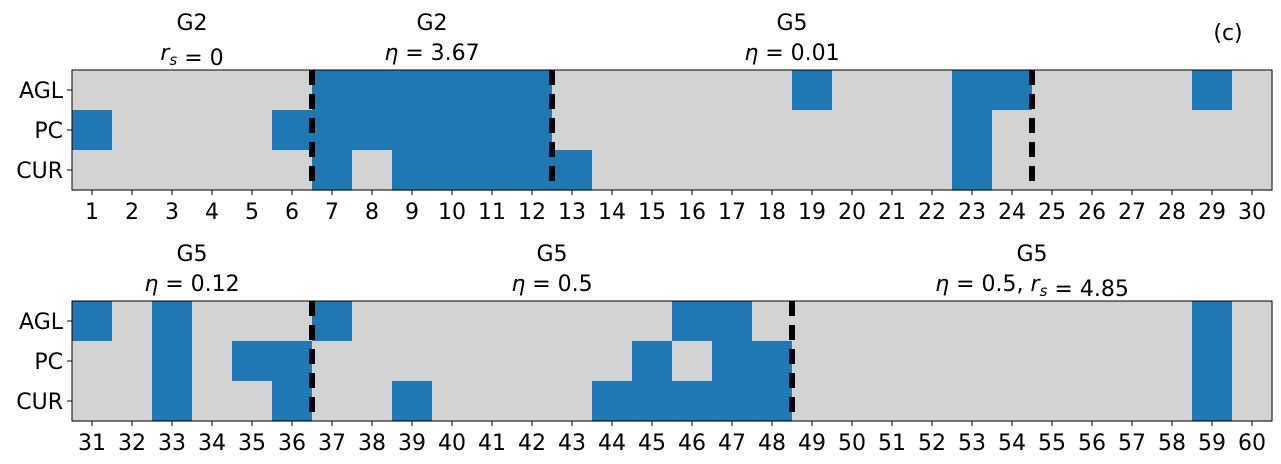 This screenshot has height=464, width=1281. I want to click on x-tick-label-3: 3, so click(172, 212).